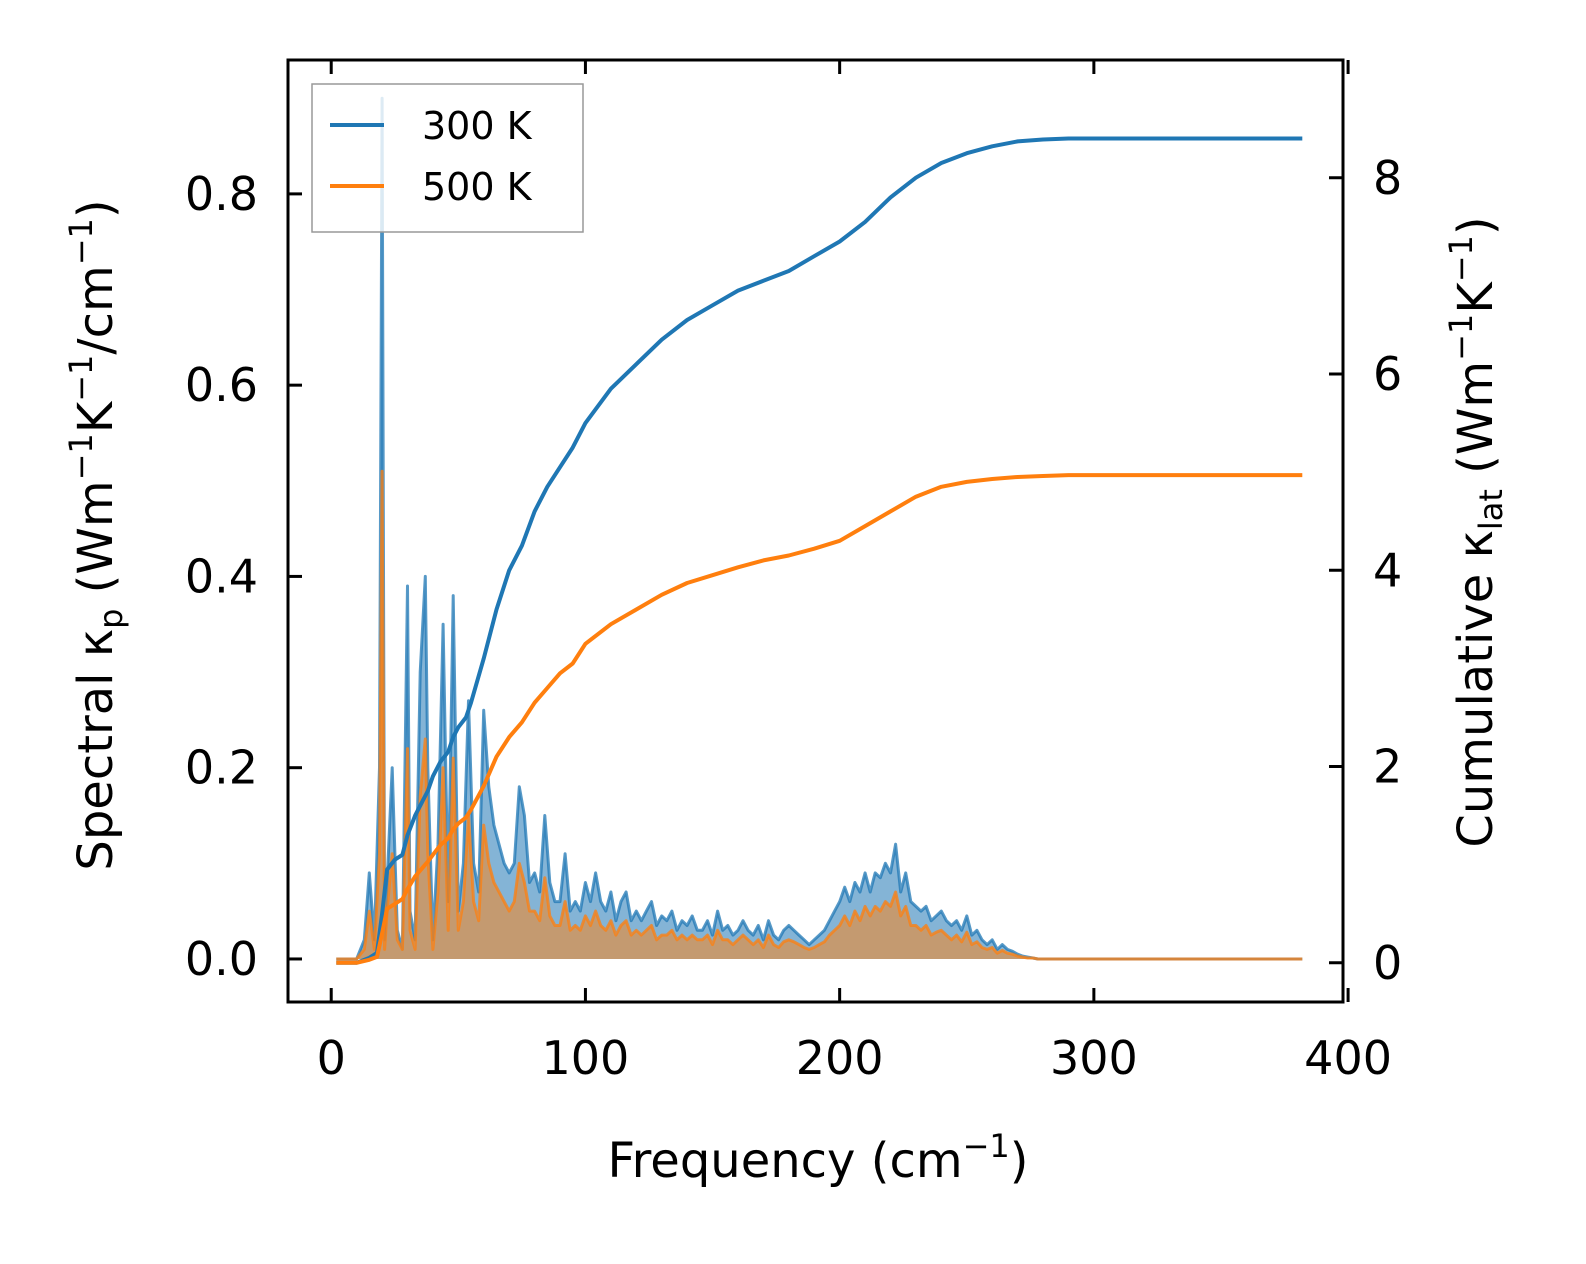  What do you see at coordinates (221, 194) in the screenshot?
I see `y-tick-label-left: 0.8` at bounding box center [221, 194].